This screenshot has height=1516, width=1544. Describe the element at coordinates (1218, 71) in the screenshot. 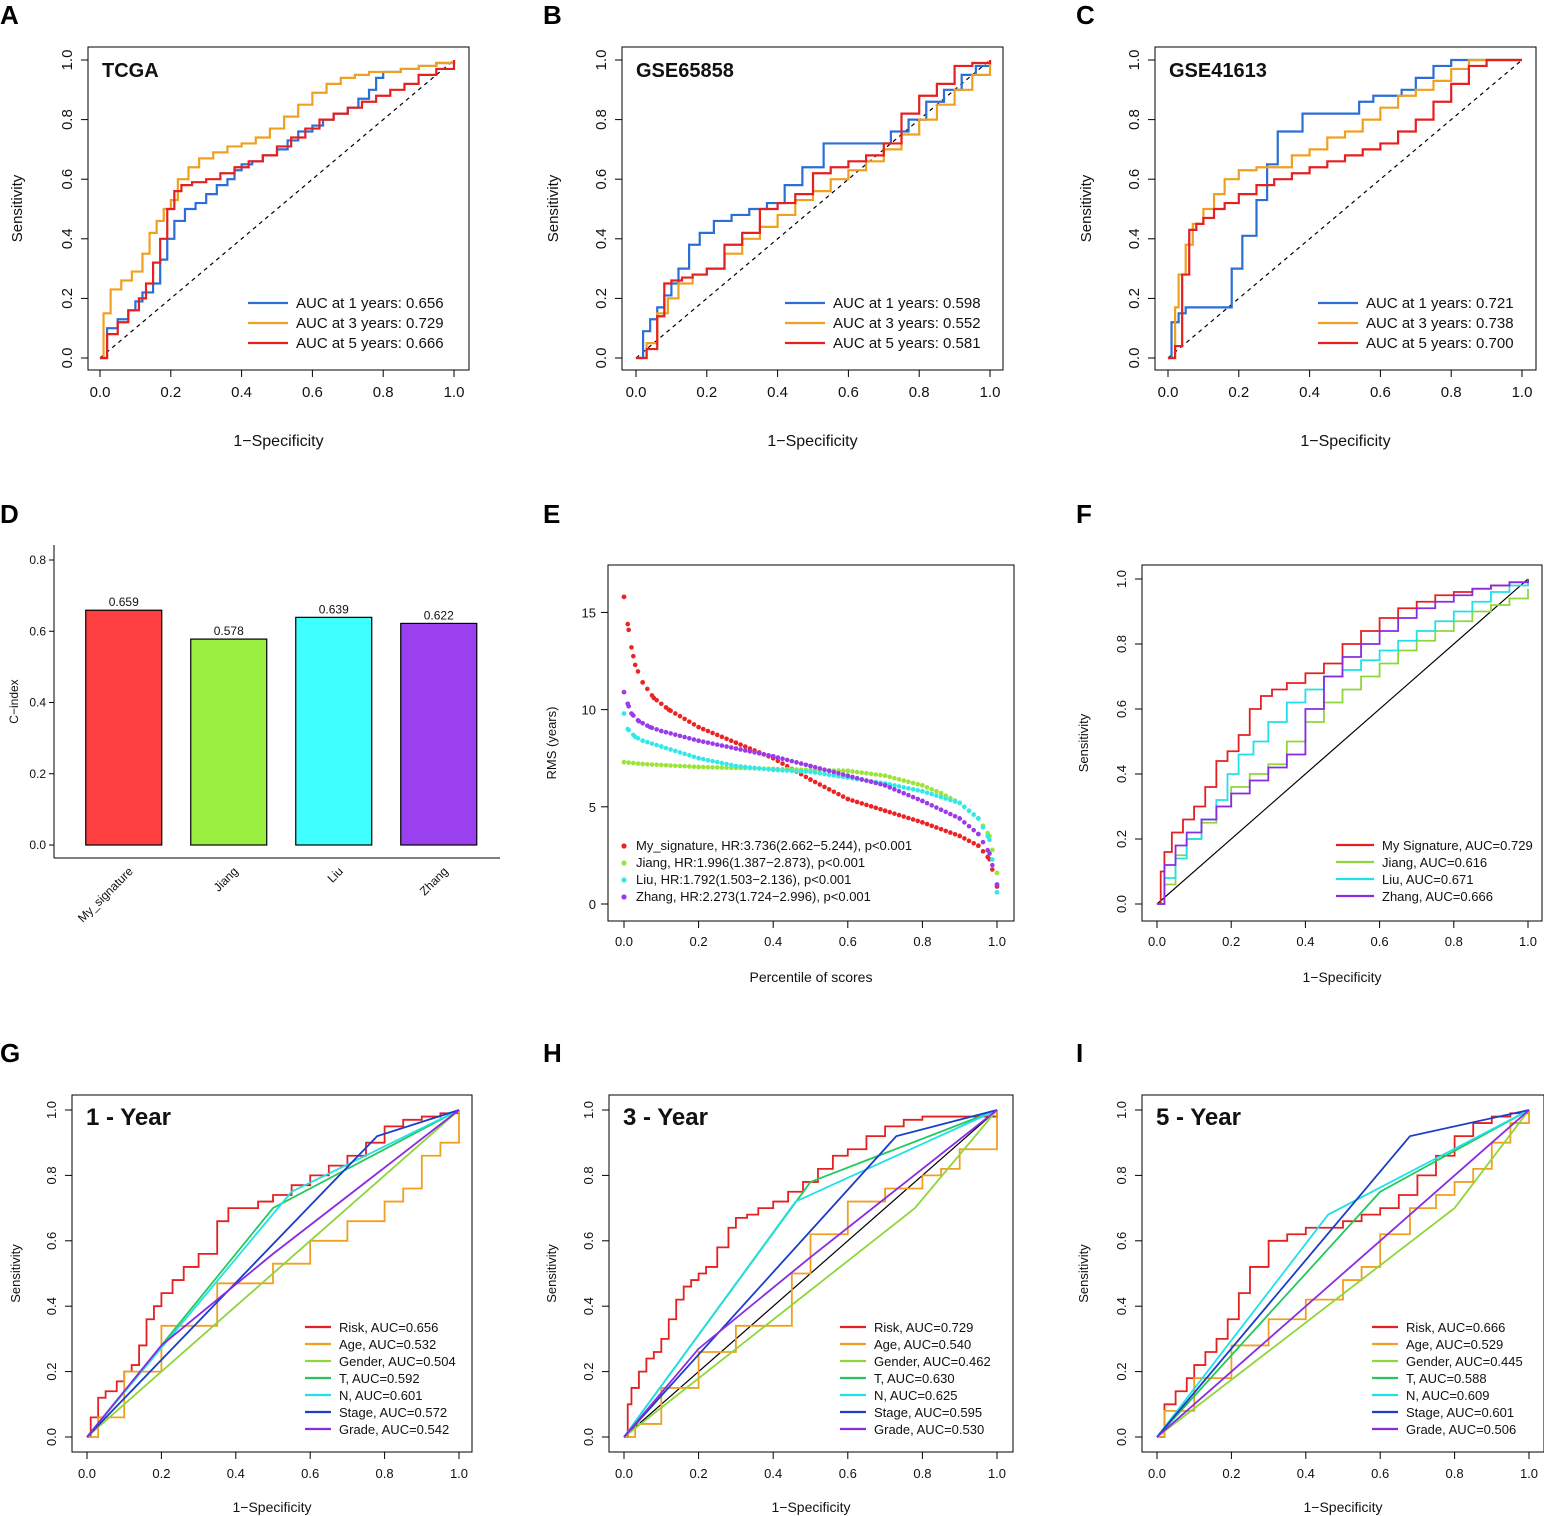

I see `chart-title: GSE41613` at that location.